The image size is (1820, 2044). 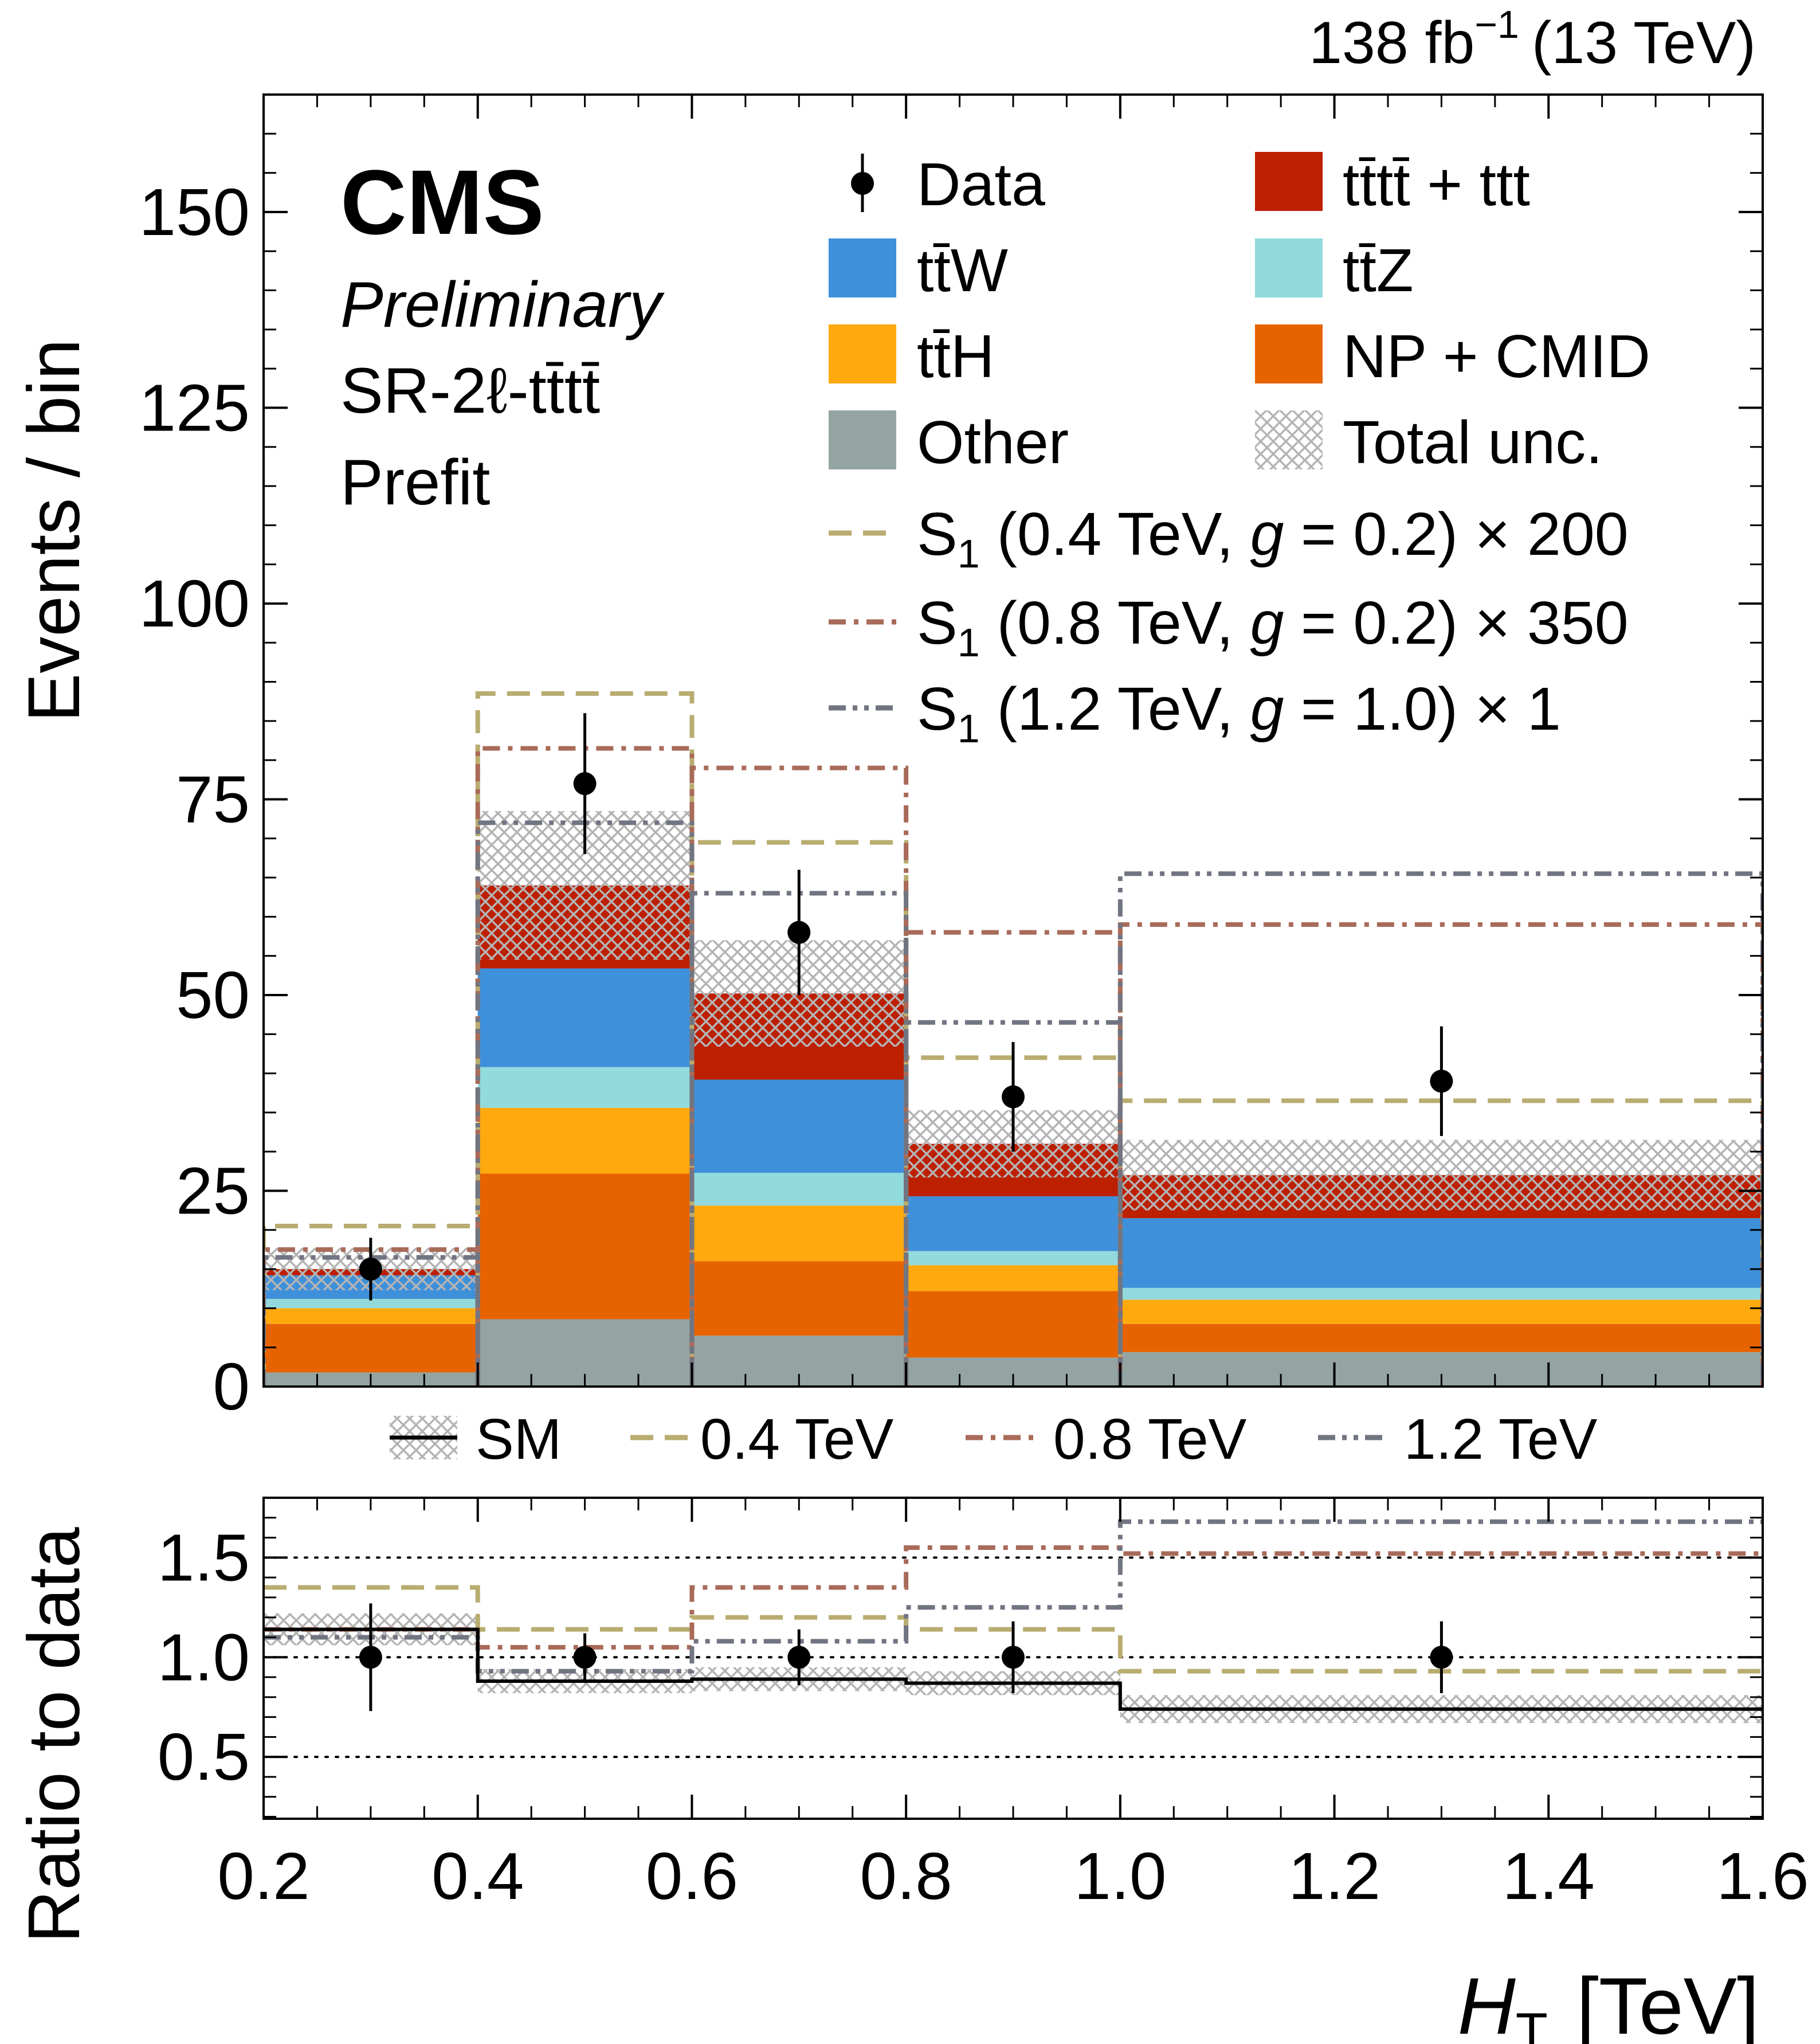 I want to click on ratio-legend-sm-label: SM, so click(x=519, y=1439).